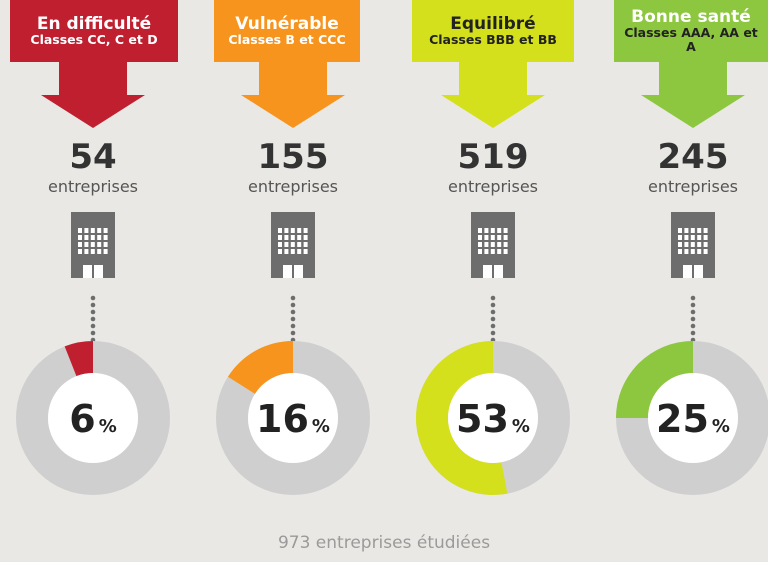 The width and height of the screenshot is (768, 562). I want to click on header-box: Bonne santé Classes AAA, AA et A, so click(691, 31).